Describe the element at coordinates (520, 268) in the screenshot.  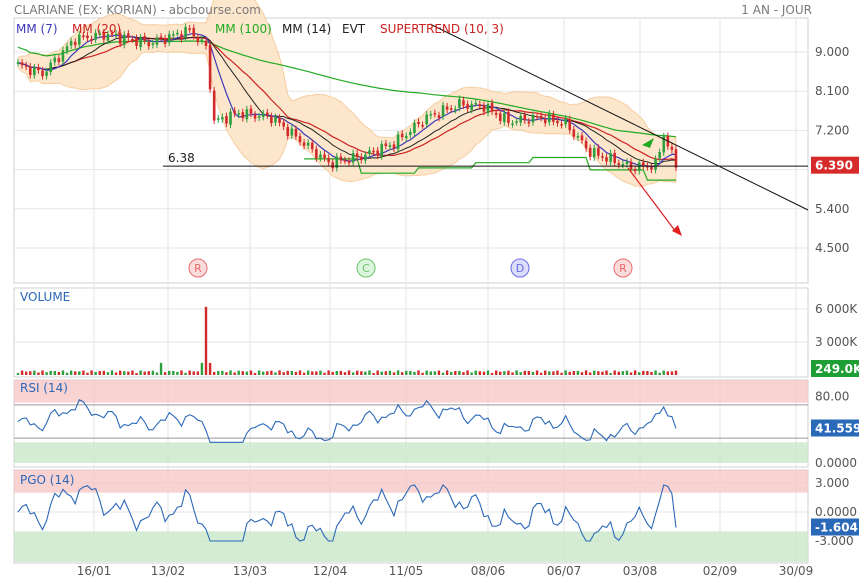
I see `event-marker-label: D` at that location.